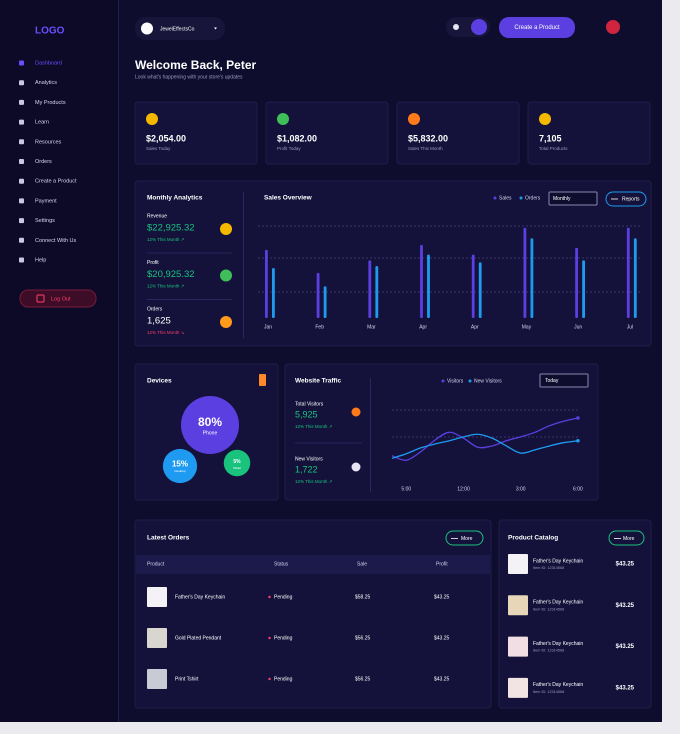 This screenshot has width=680, height=734. What do you see at coordinates (309, 459) in the screenshot?
I see `metric-label: New Visitors` at bounding box center [309, 459].